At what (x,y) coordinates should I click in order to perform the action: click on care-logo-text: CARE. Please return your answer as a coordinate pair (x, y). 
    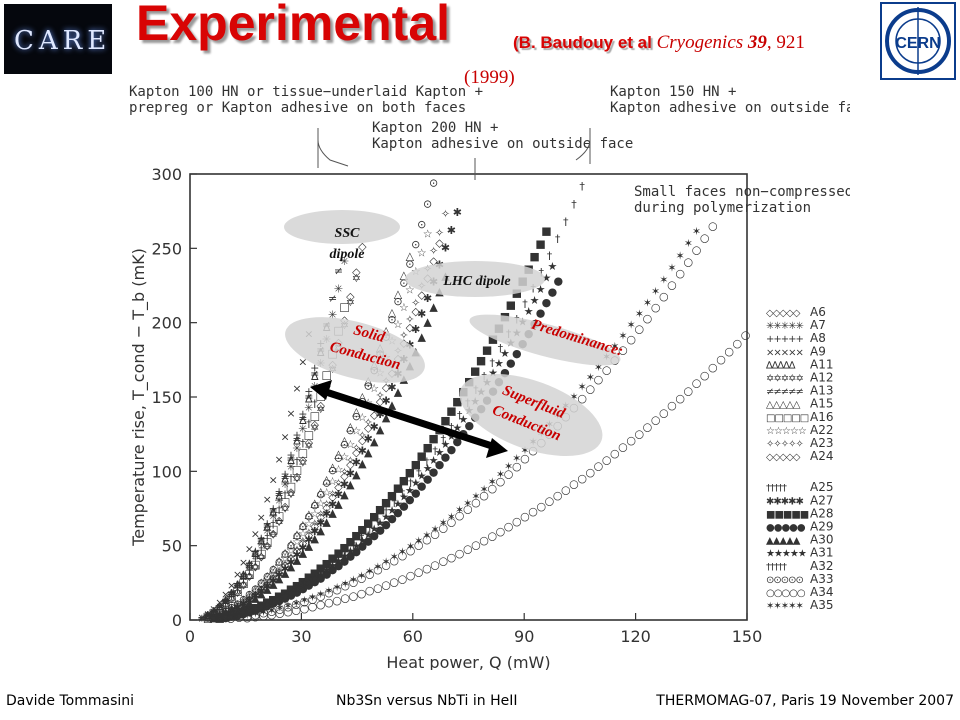
    Looking at the image, I should click on (63, 41).